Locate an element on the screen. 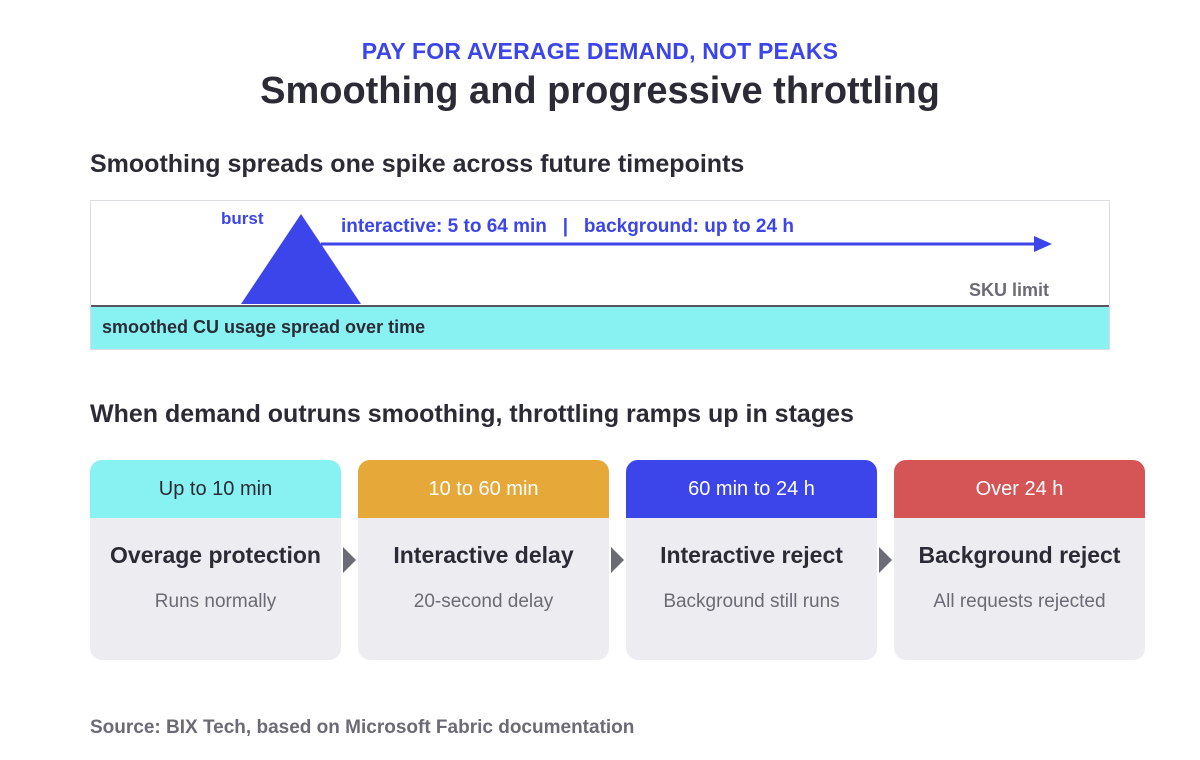 The image size is (1200, 760). smoothed-usage-band: smoothed CU usage spread over time is located at coordinates (600, 327).